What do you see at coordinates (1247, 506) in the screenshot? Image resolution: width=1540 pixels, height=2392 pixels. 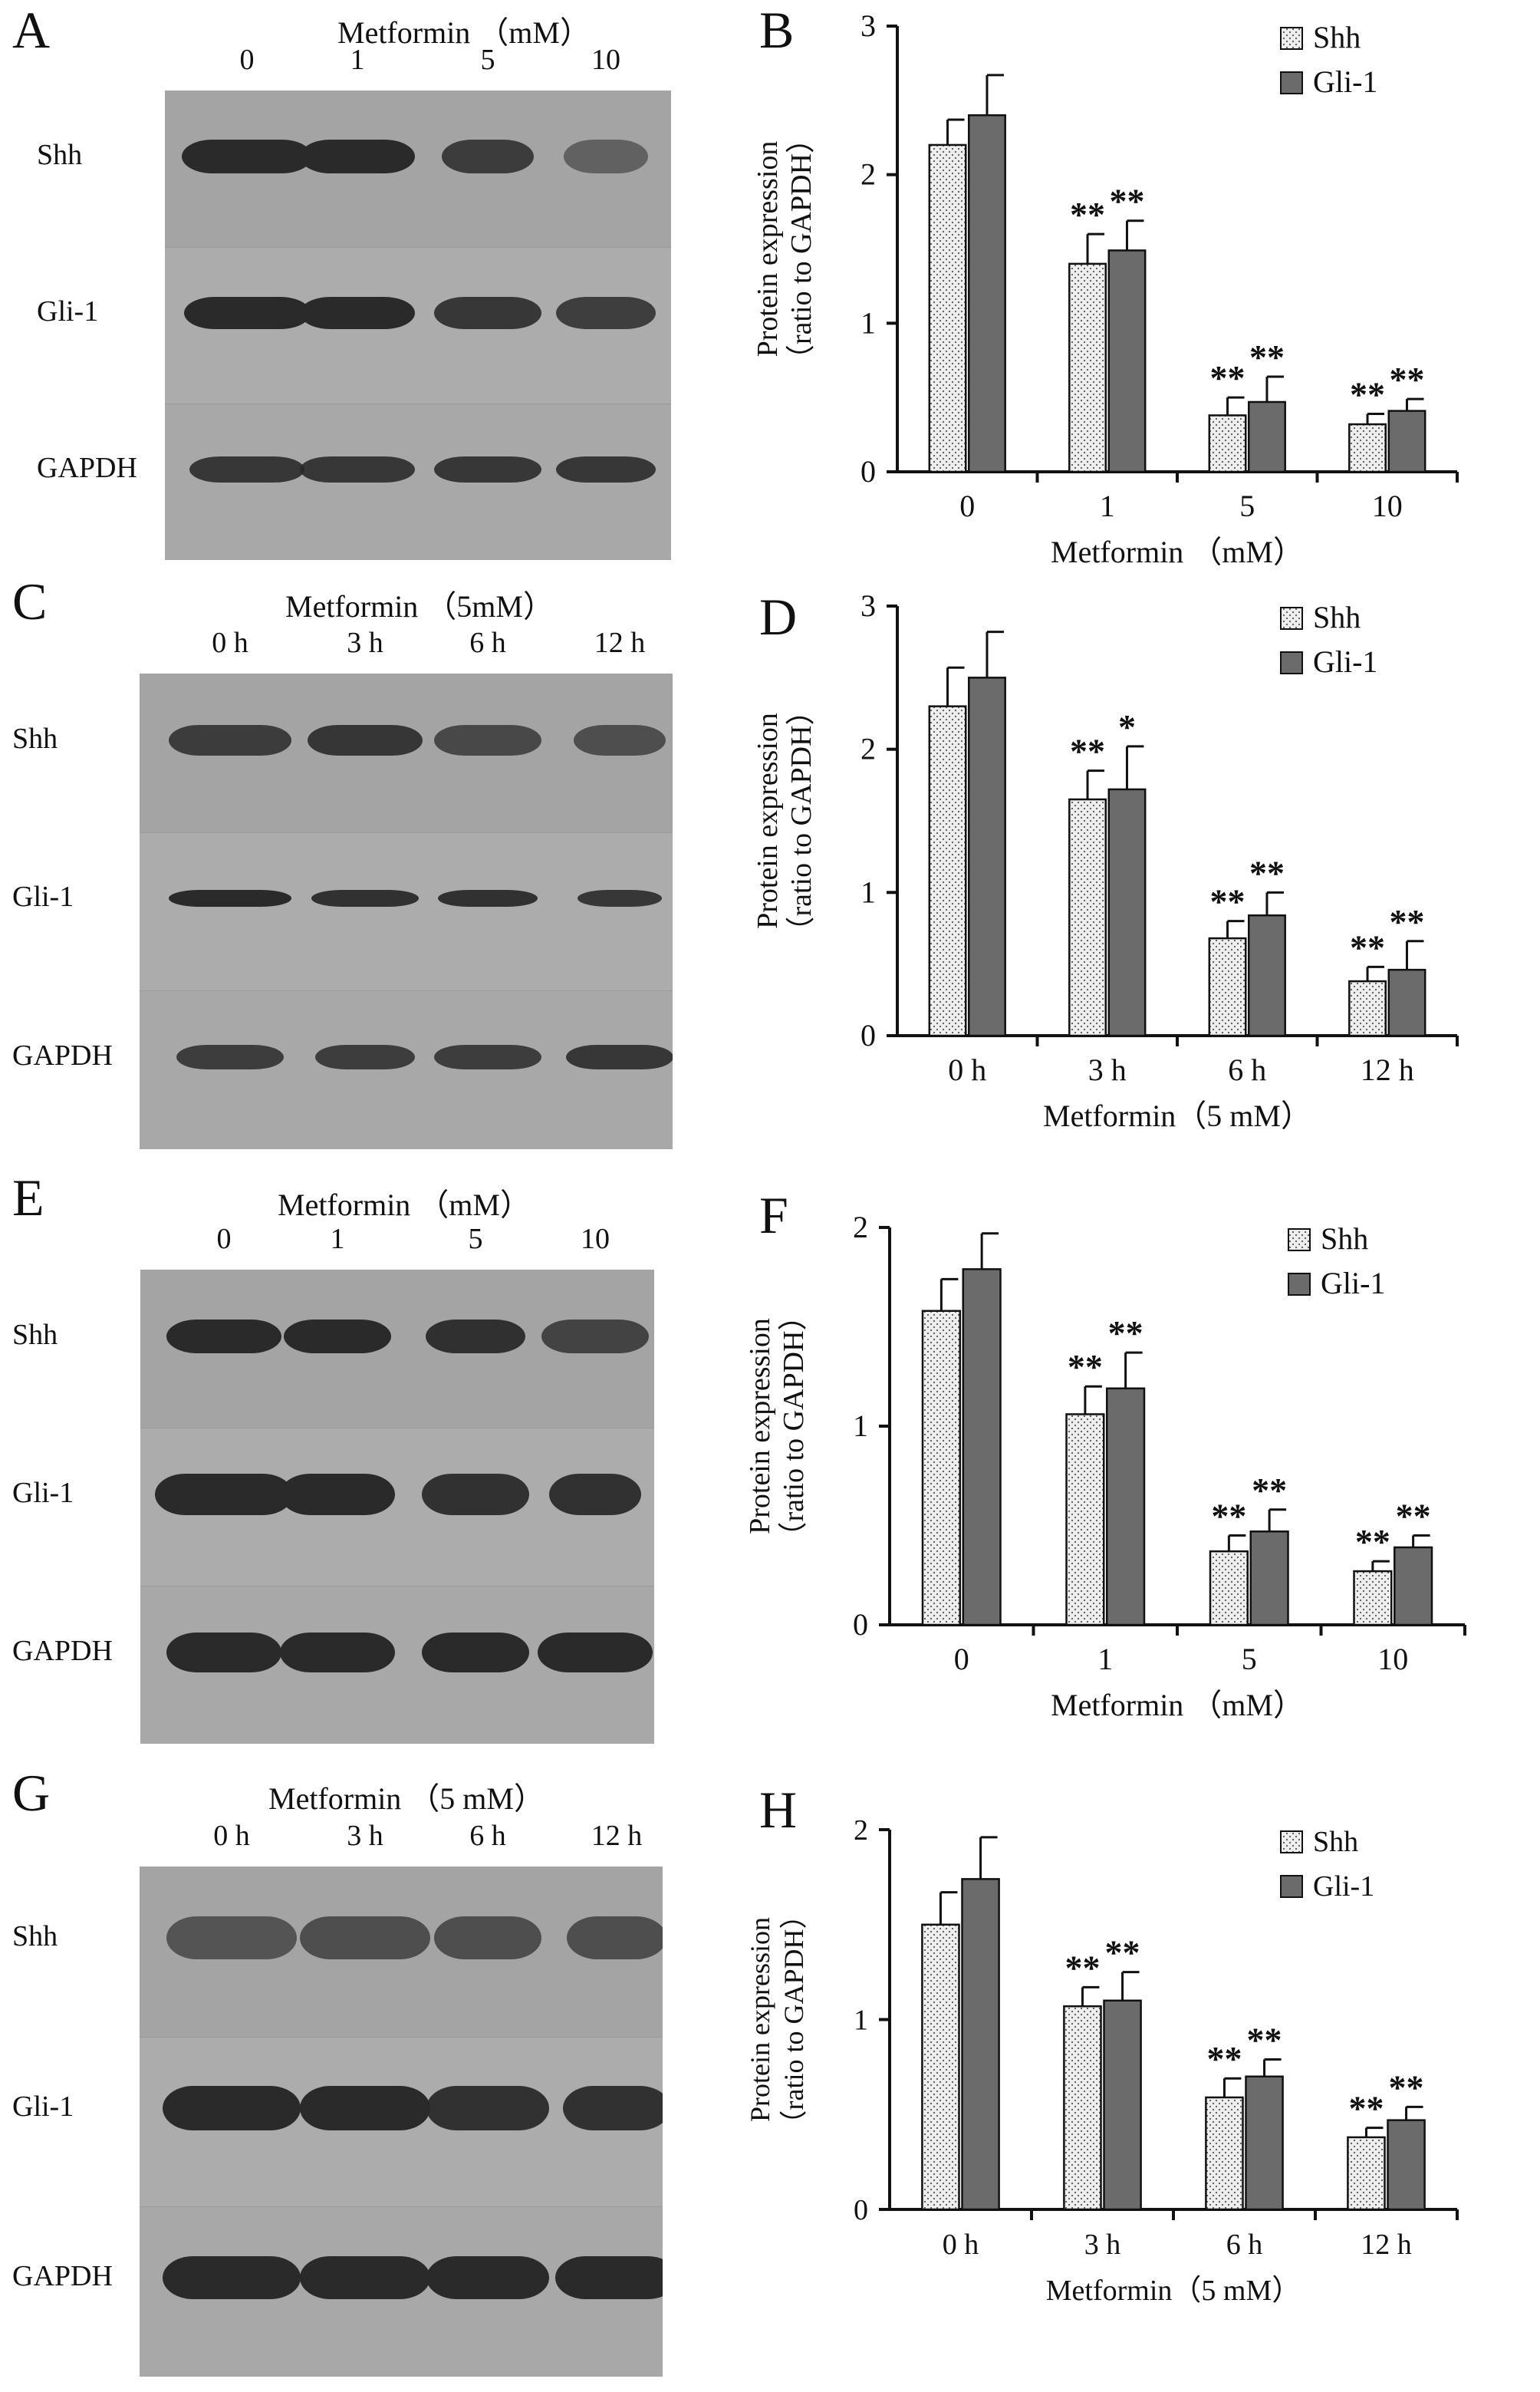 I see `x-tick-label: 5` at bounding box center [1247, 506].